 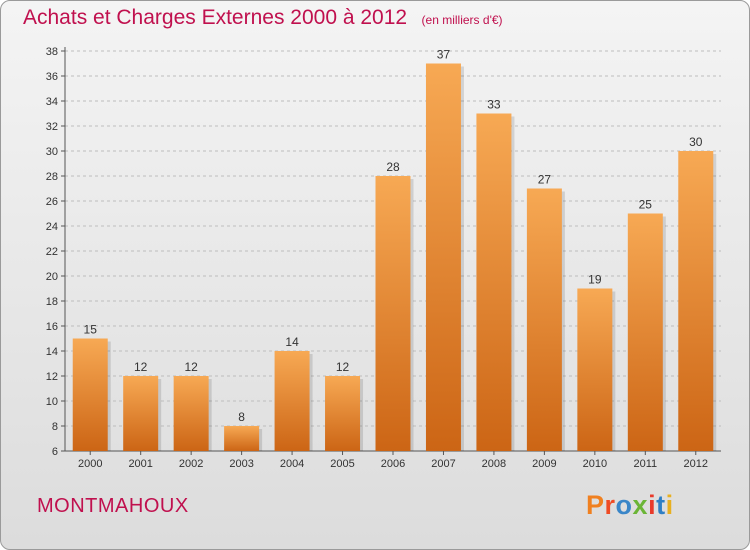 I want to click on logo-letter: r, so click(x=610, y=505).